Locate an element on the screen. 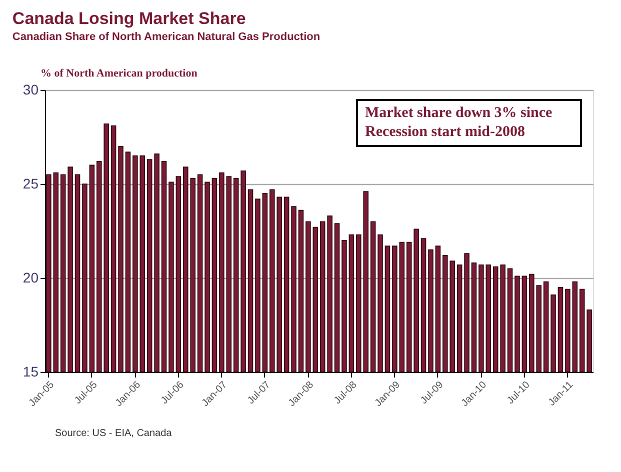 The width and height of the screenshot is (621, 472). y-tick-label: 25 is located at coordinates (30, 184).